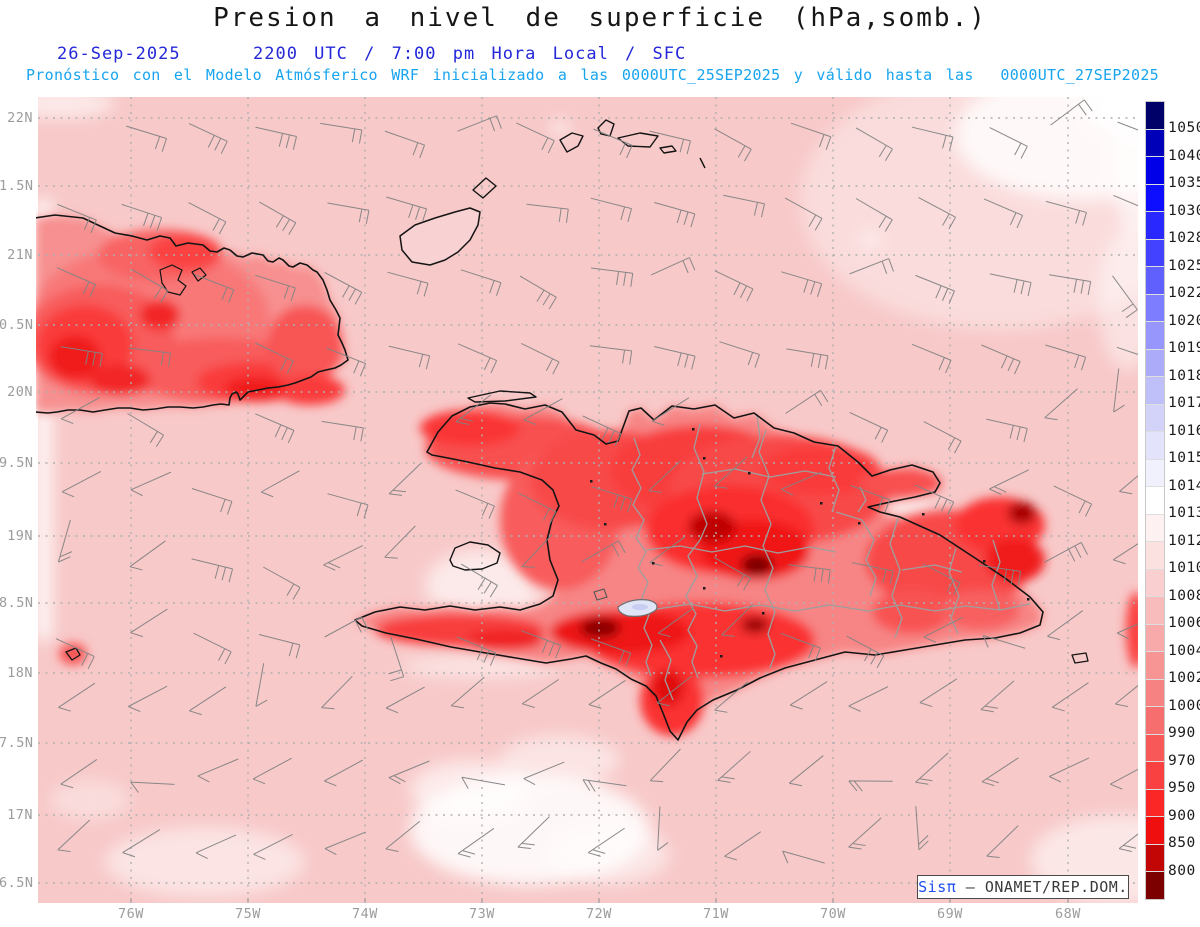 Image resolution: width=1200 pixels, height=927 pixels. I want to click on lon-label: 70W, so click(833, 914).